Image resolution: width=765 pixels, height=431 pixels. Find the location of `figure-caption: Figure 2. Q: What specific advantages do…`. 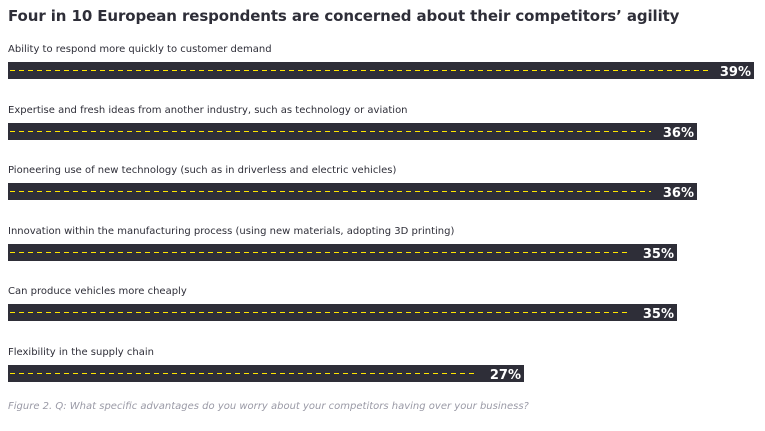

figure-caption: Figure 2. Q: What specific advantages do… is located at coordinates (268, 406).